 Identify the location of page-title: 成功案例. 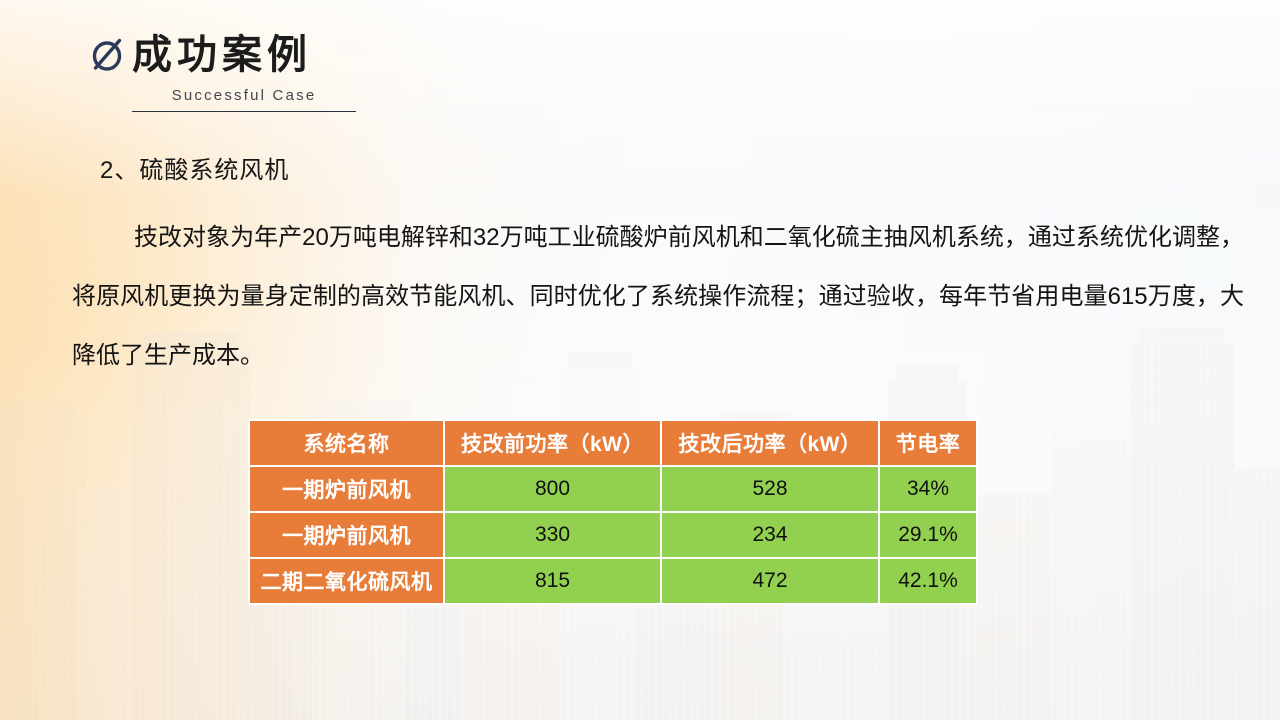
(222, 55).